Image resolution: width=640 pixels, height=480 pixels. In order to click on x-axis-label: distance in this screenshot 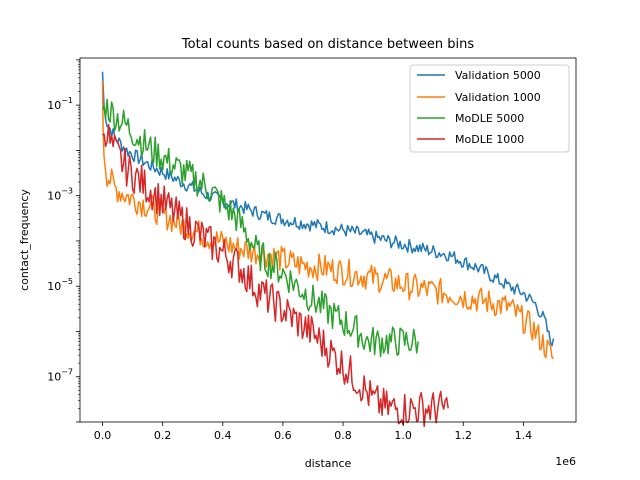, I will do `click(328, 463)`.